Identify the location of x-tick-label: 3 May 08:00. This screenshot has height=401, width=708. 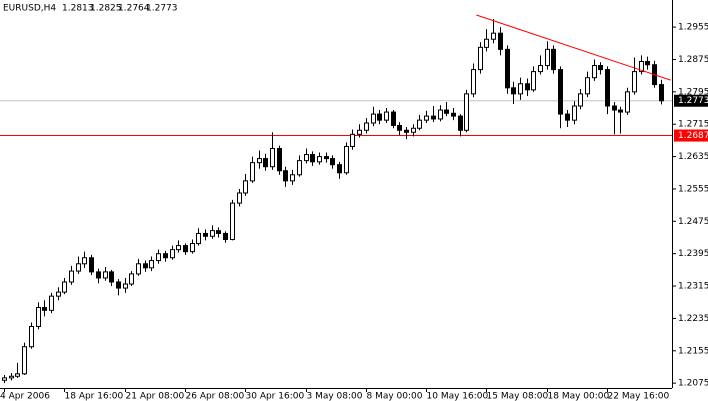
(335, 396).